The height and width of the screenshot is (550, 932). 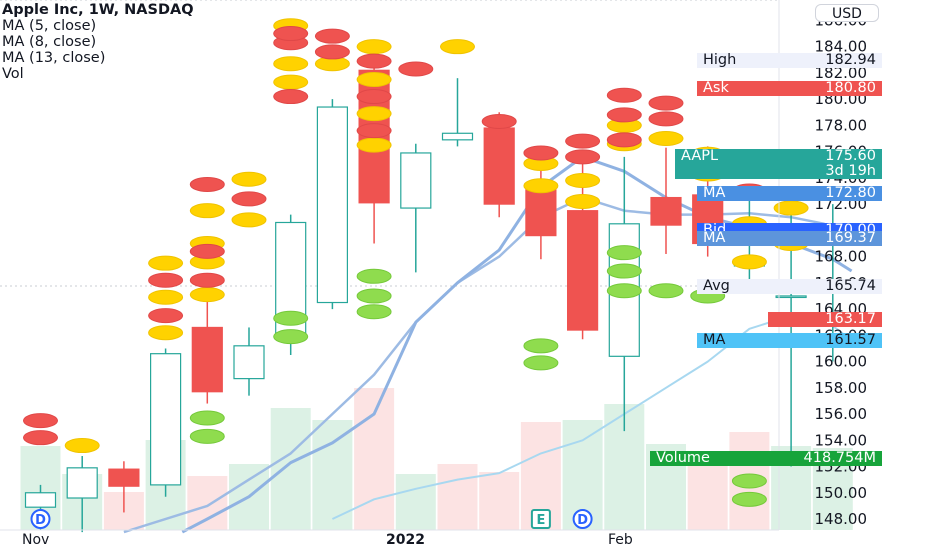 I want to click on volume-price-label: Volume 418.754M, so click(x=766, y=458).